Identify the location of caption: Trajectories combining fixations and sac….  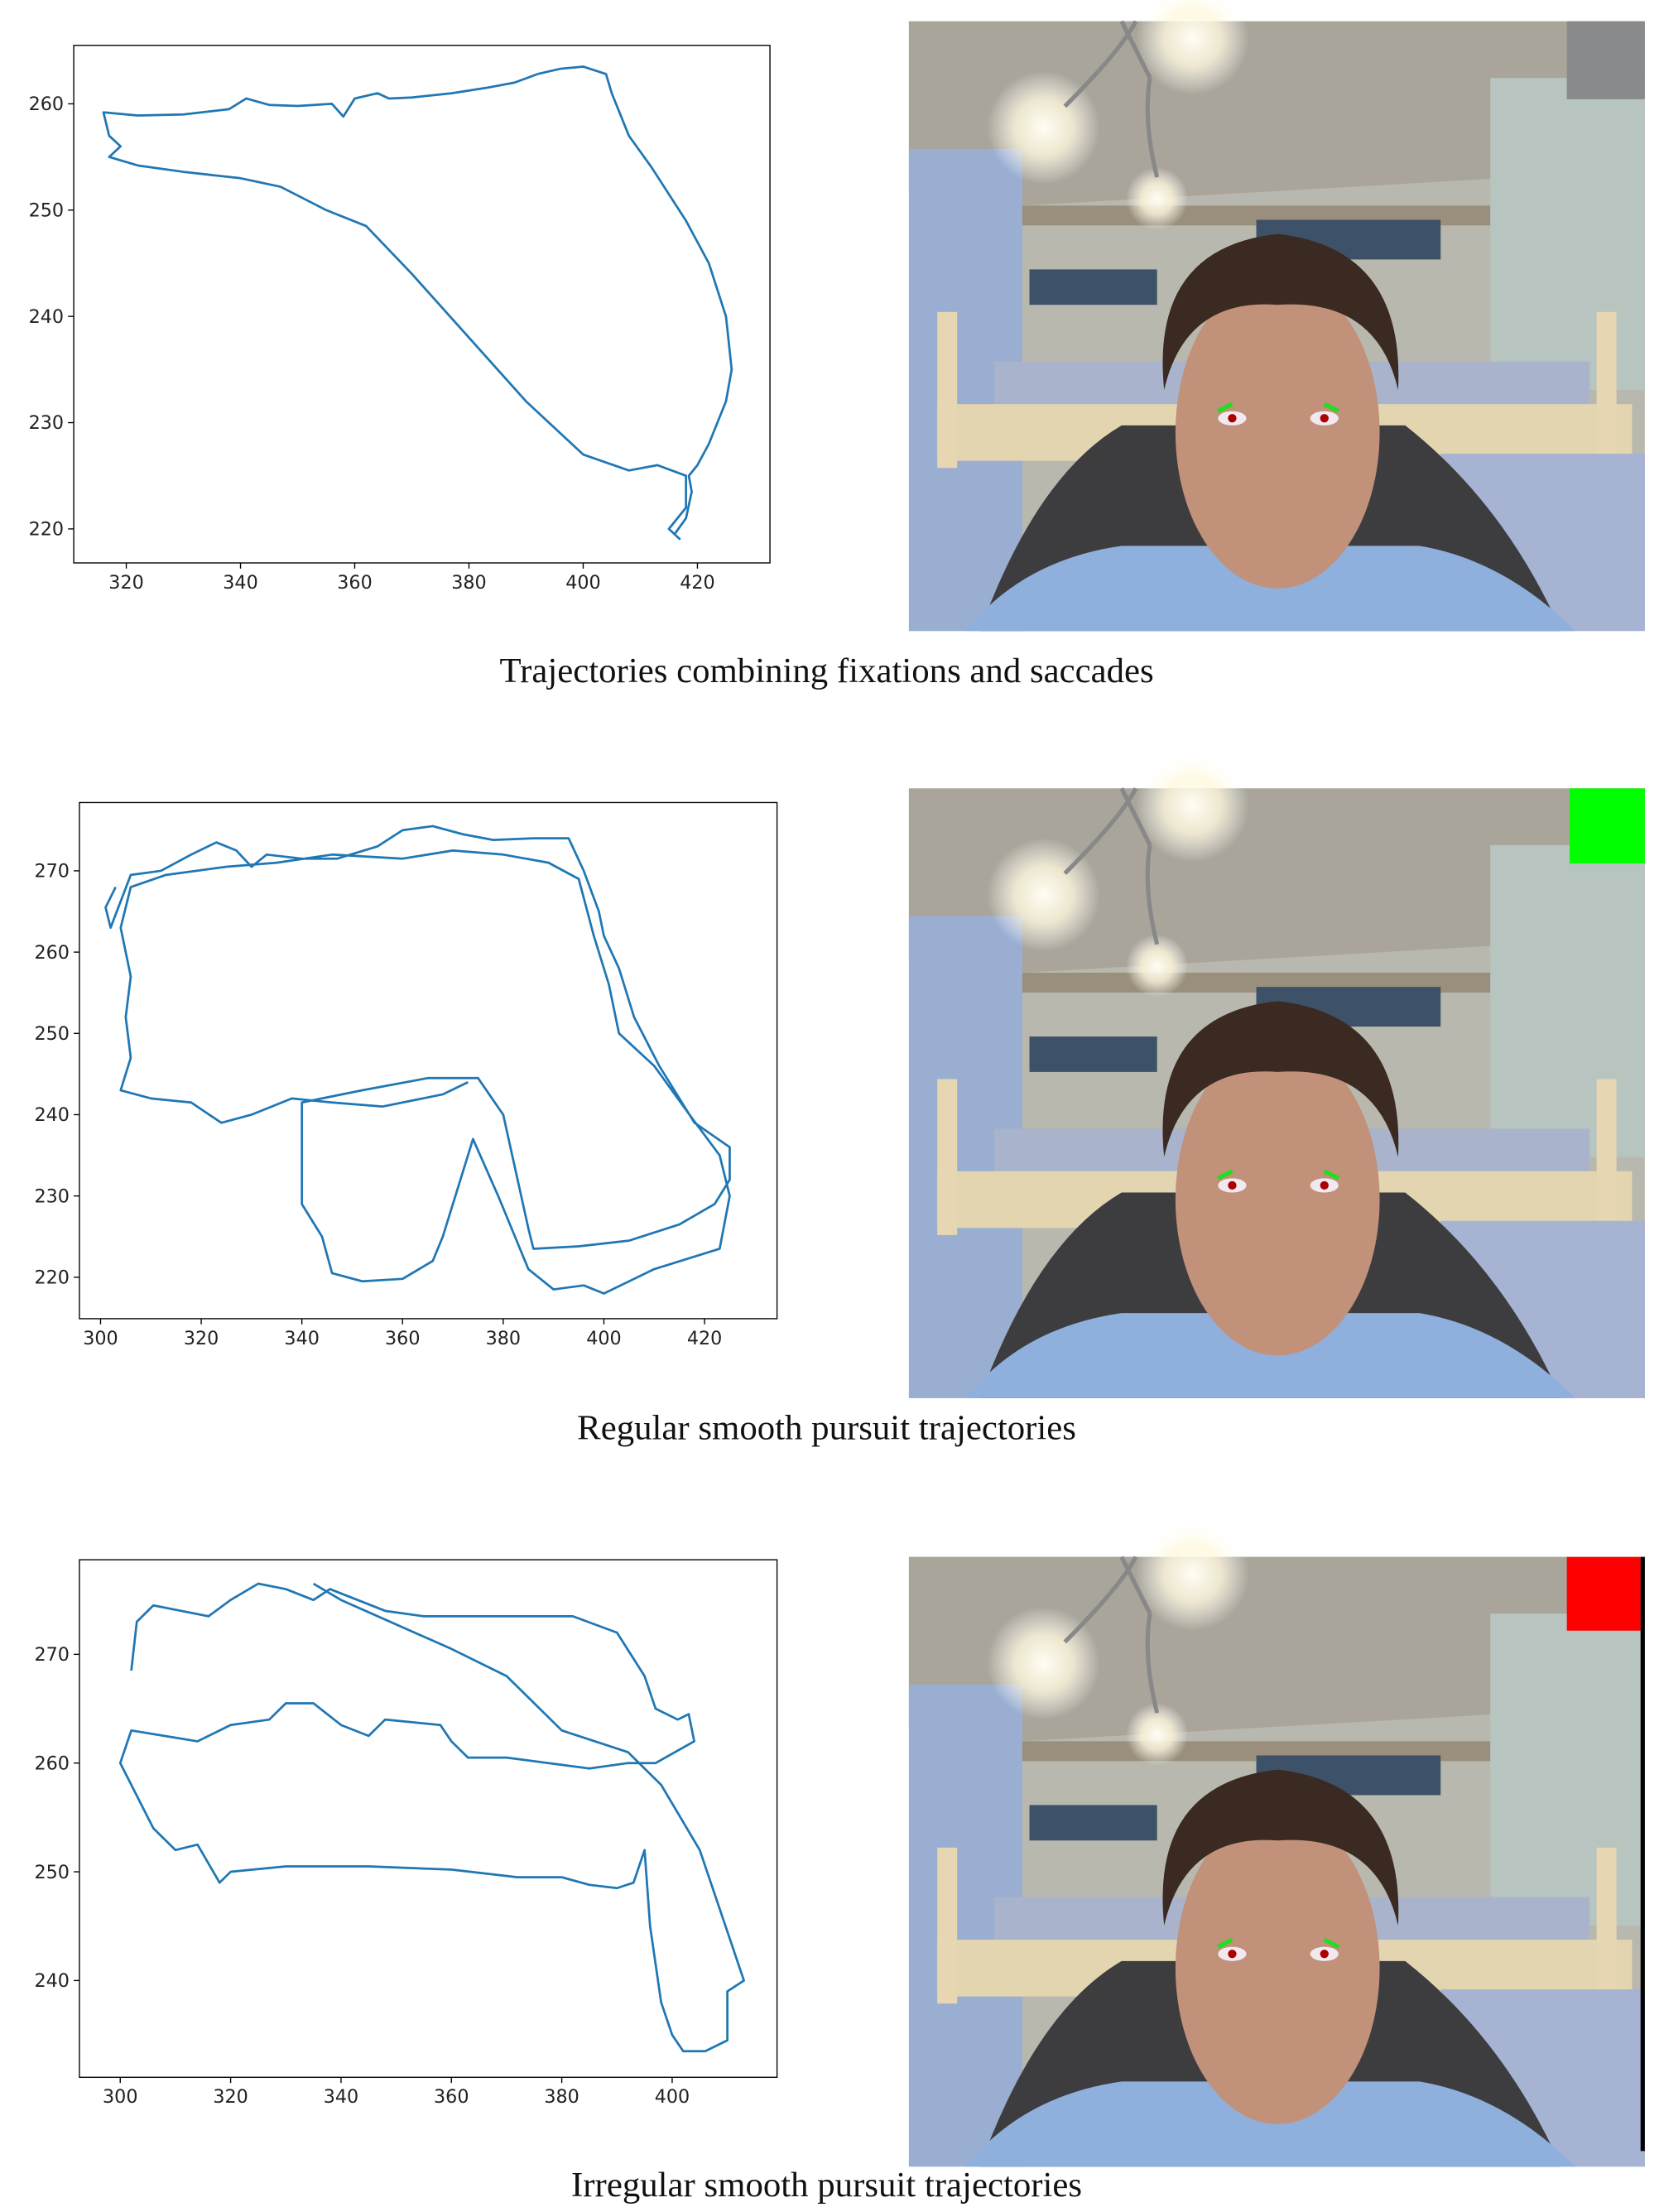
(826, 671).